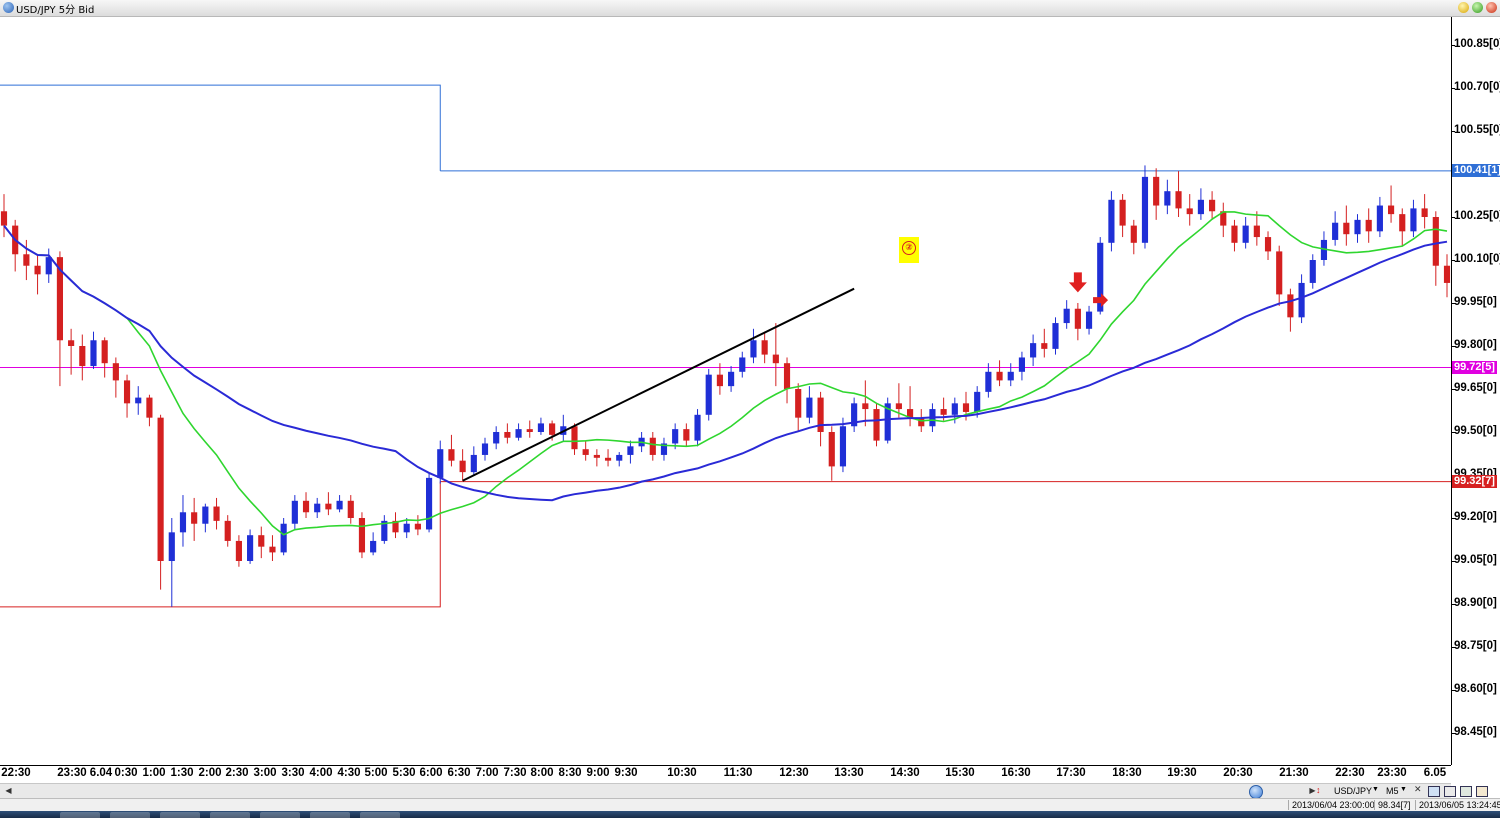 This screenshot has height=818, width=1500. What do you see at coordinates (1477, 7) in the screenshot?
I see `maximize-button` at bounding box center [1477, 7].